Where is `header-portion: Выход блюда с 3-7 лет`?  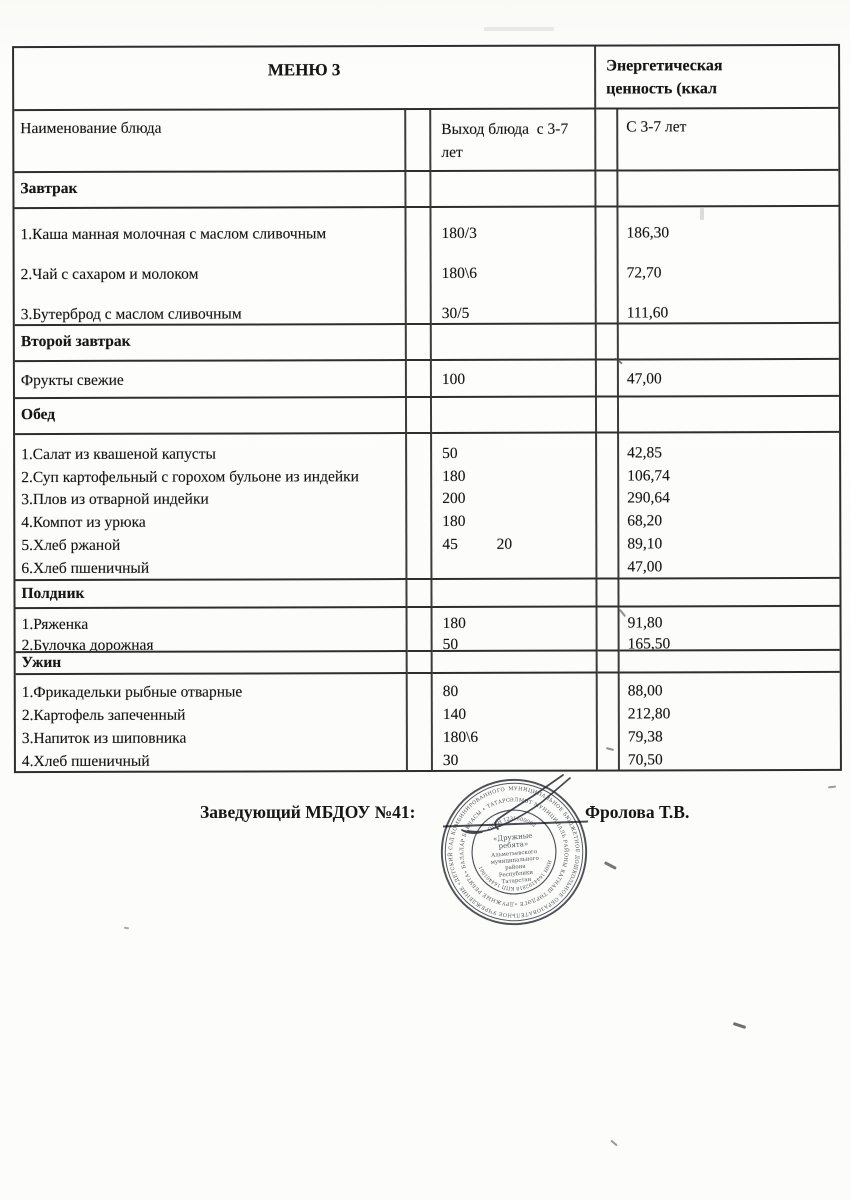 header-portion: Выход блюда с 3-7 лет is located at coordinates (514, 140).